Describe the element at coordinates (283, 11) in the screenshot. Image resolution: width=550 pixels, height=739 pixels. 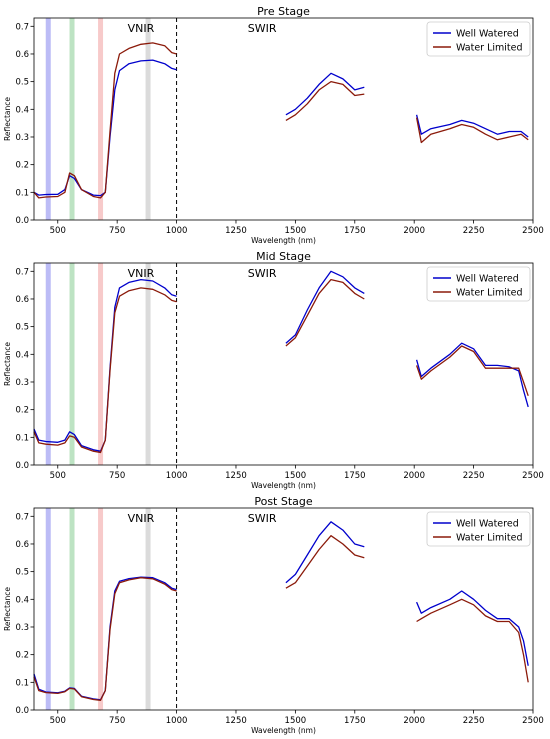
I see `chart-title: Pre Stage` at that location.